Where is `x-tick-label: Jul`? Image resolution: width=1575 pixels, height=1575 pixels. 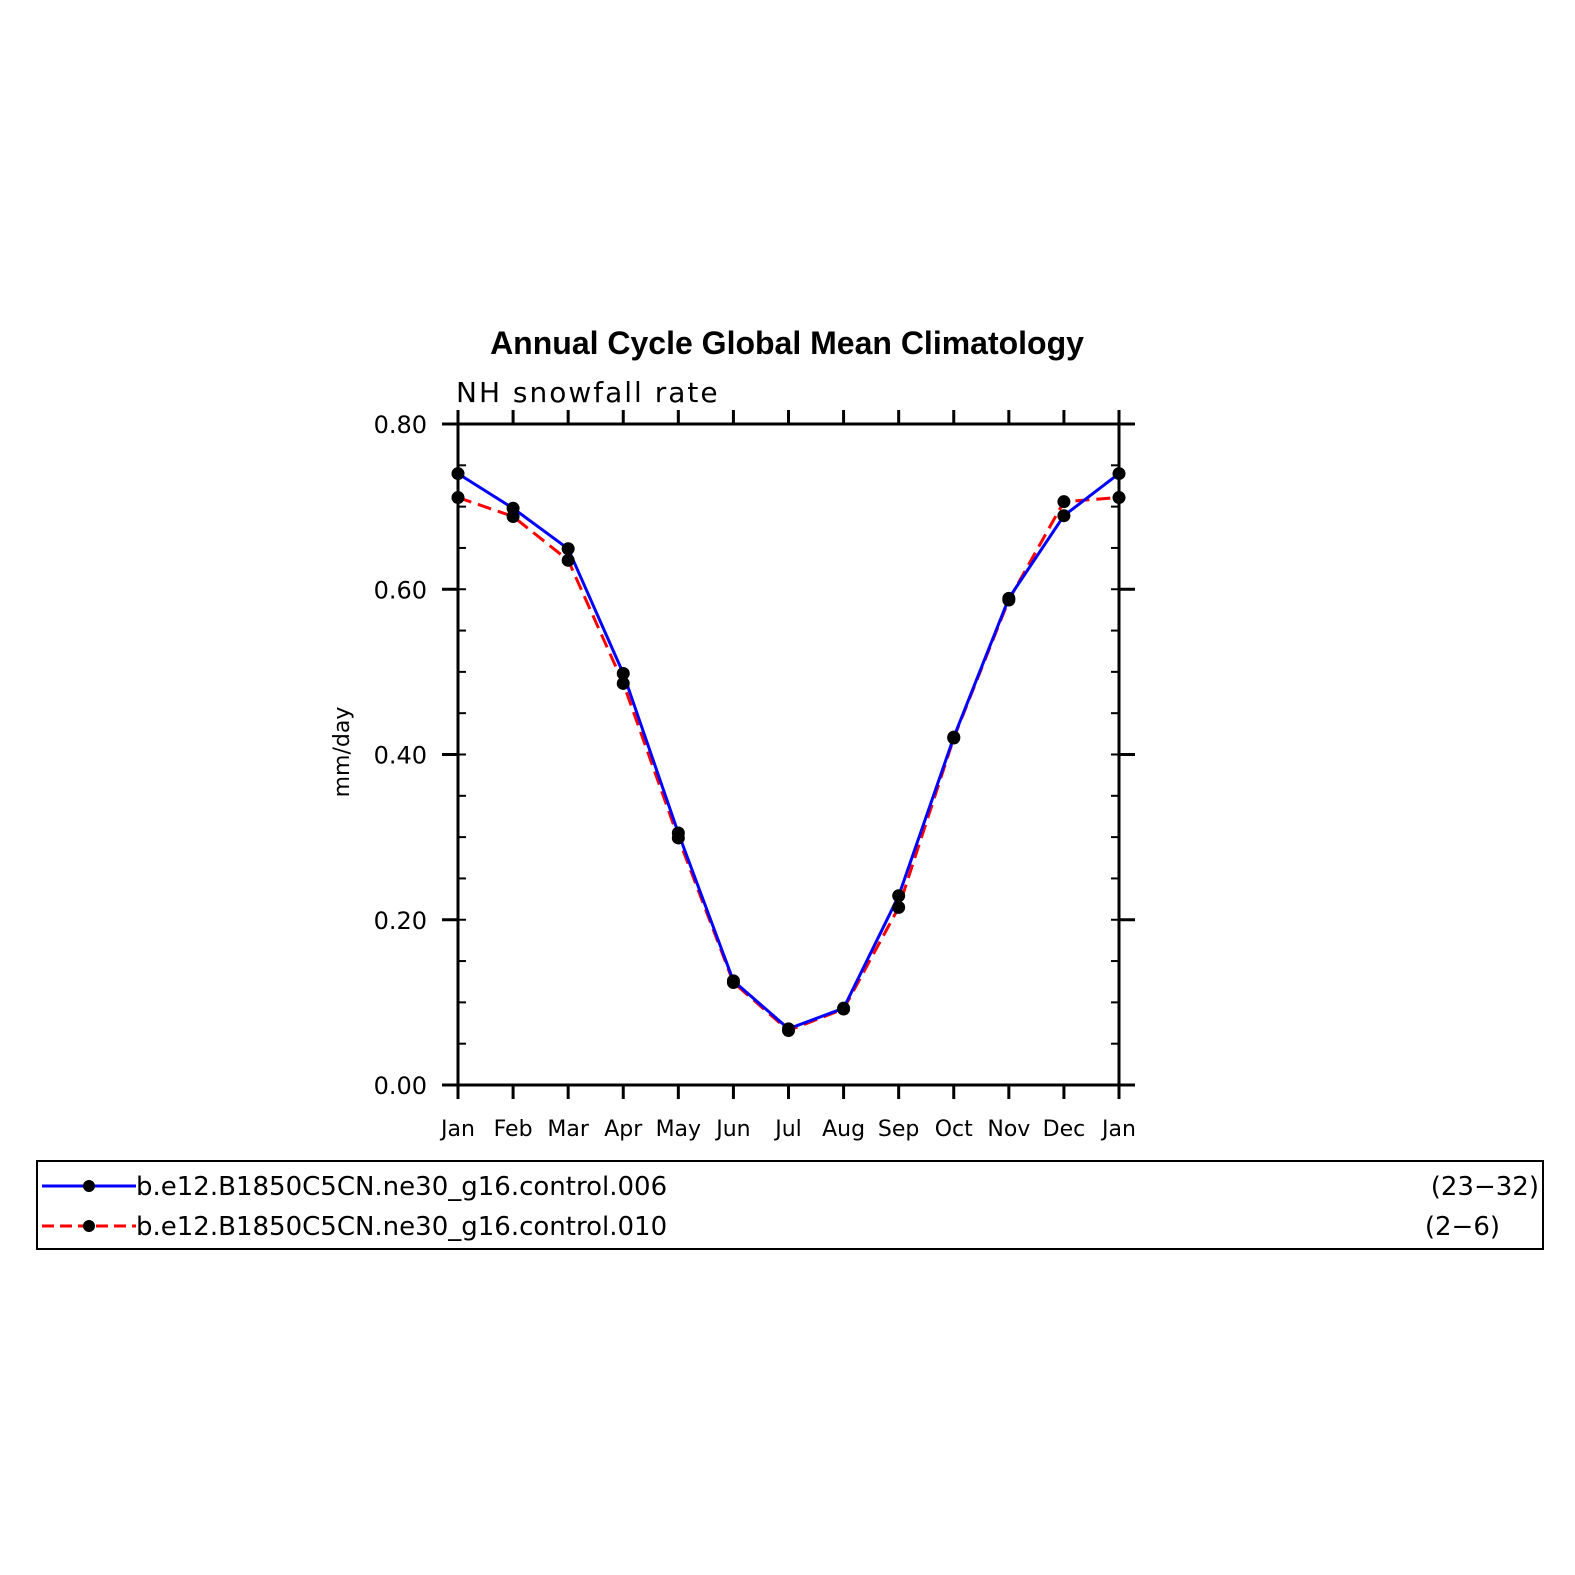
x-tick-label: Jul is located at coordinates (787, 1129).